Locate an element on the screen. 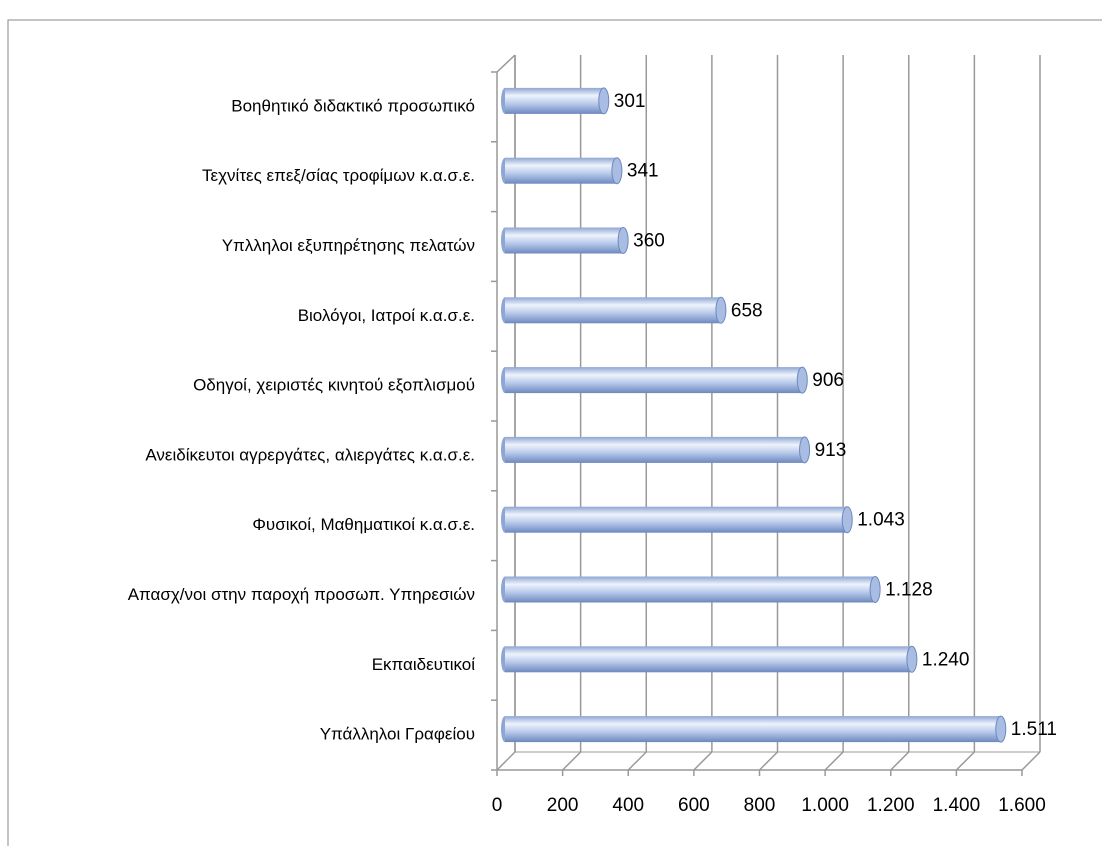  value-label: 658 is located at coordinates (747, 310).